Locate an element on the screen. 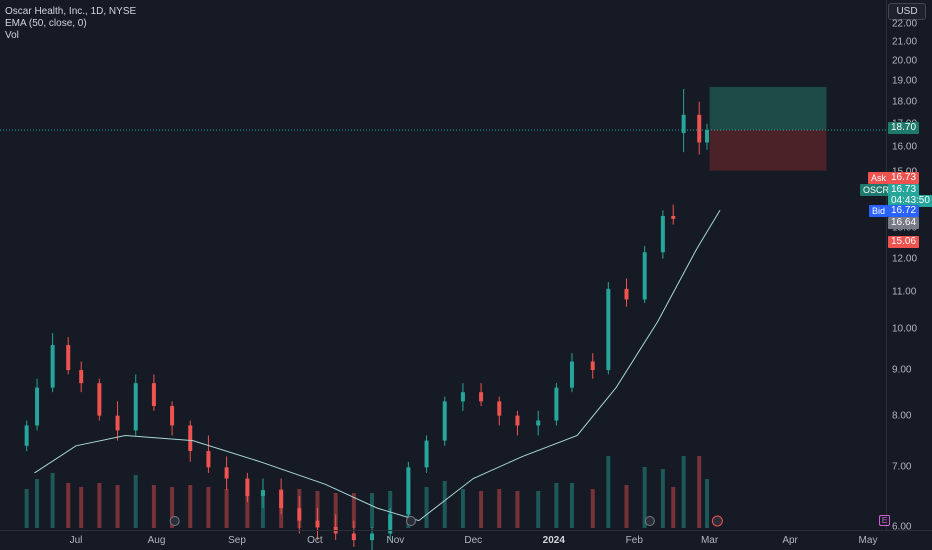 The height and width of the screenshot is (550, 932). countdown-tag: 04:43:50 is located at coordinates (910, 201).